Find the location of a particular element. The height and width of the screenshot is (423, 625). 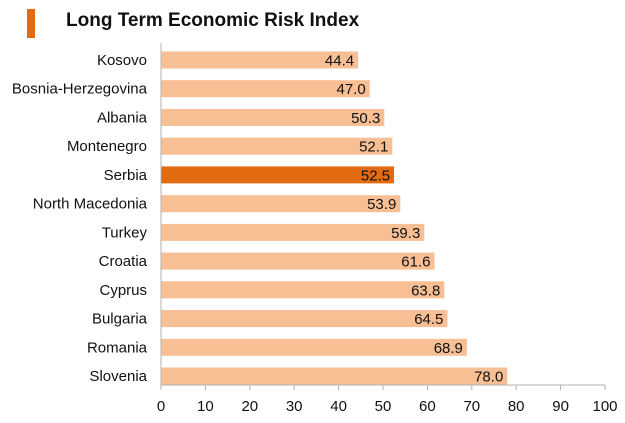

value-label: 64.5 is located at coordinates (428, 319).